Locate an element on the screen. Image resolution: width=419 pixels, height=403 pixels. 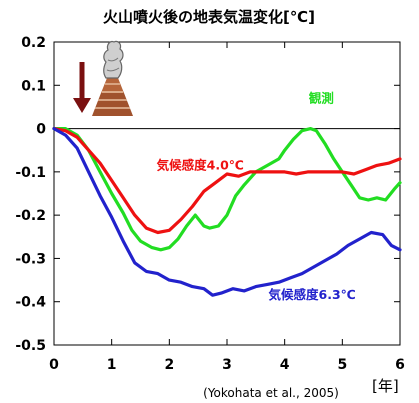
y-tick-label: -0.4 is located at coordinates (30, 303).